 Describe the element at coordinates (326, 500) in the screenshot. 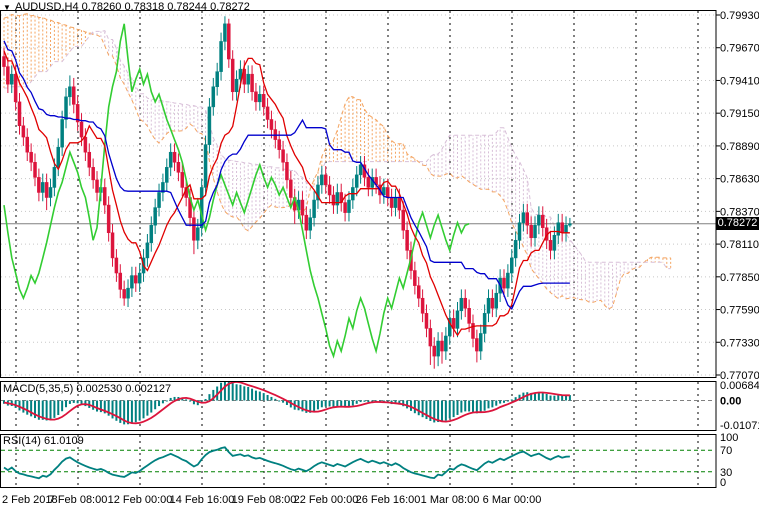

I see `time-axis-label: 22 Feb 00:00` at that location.